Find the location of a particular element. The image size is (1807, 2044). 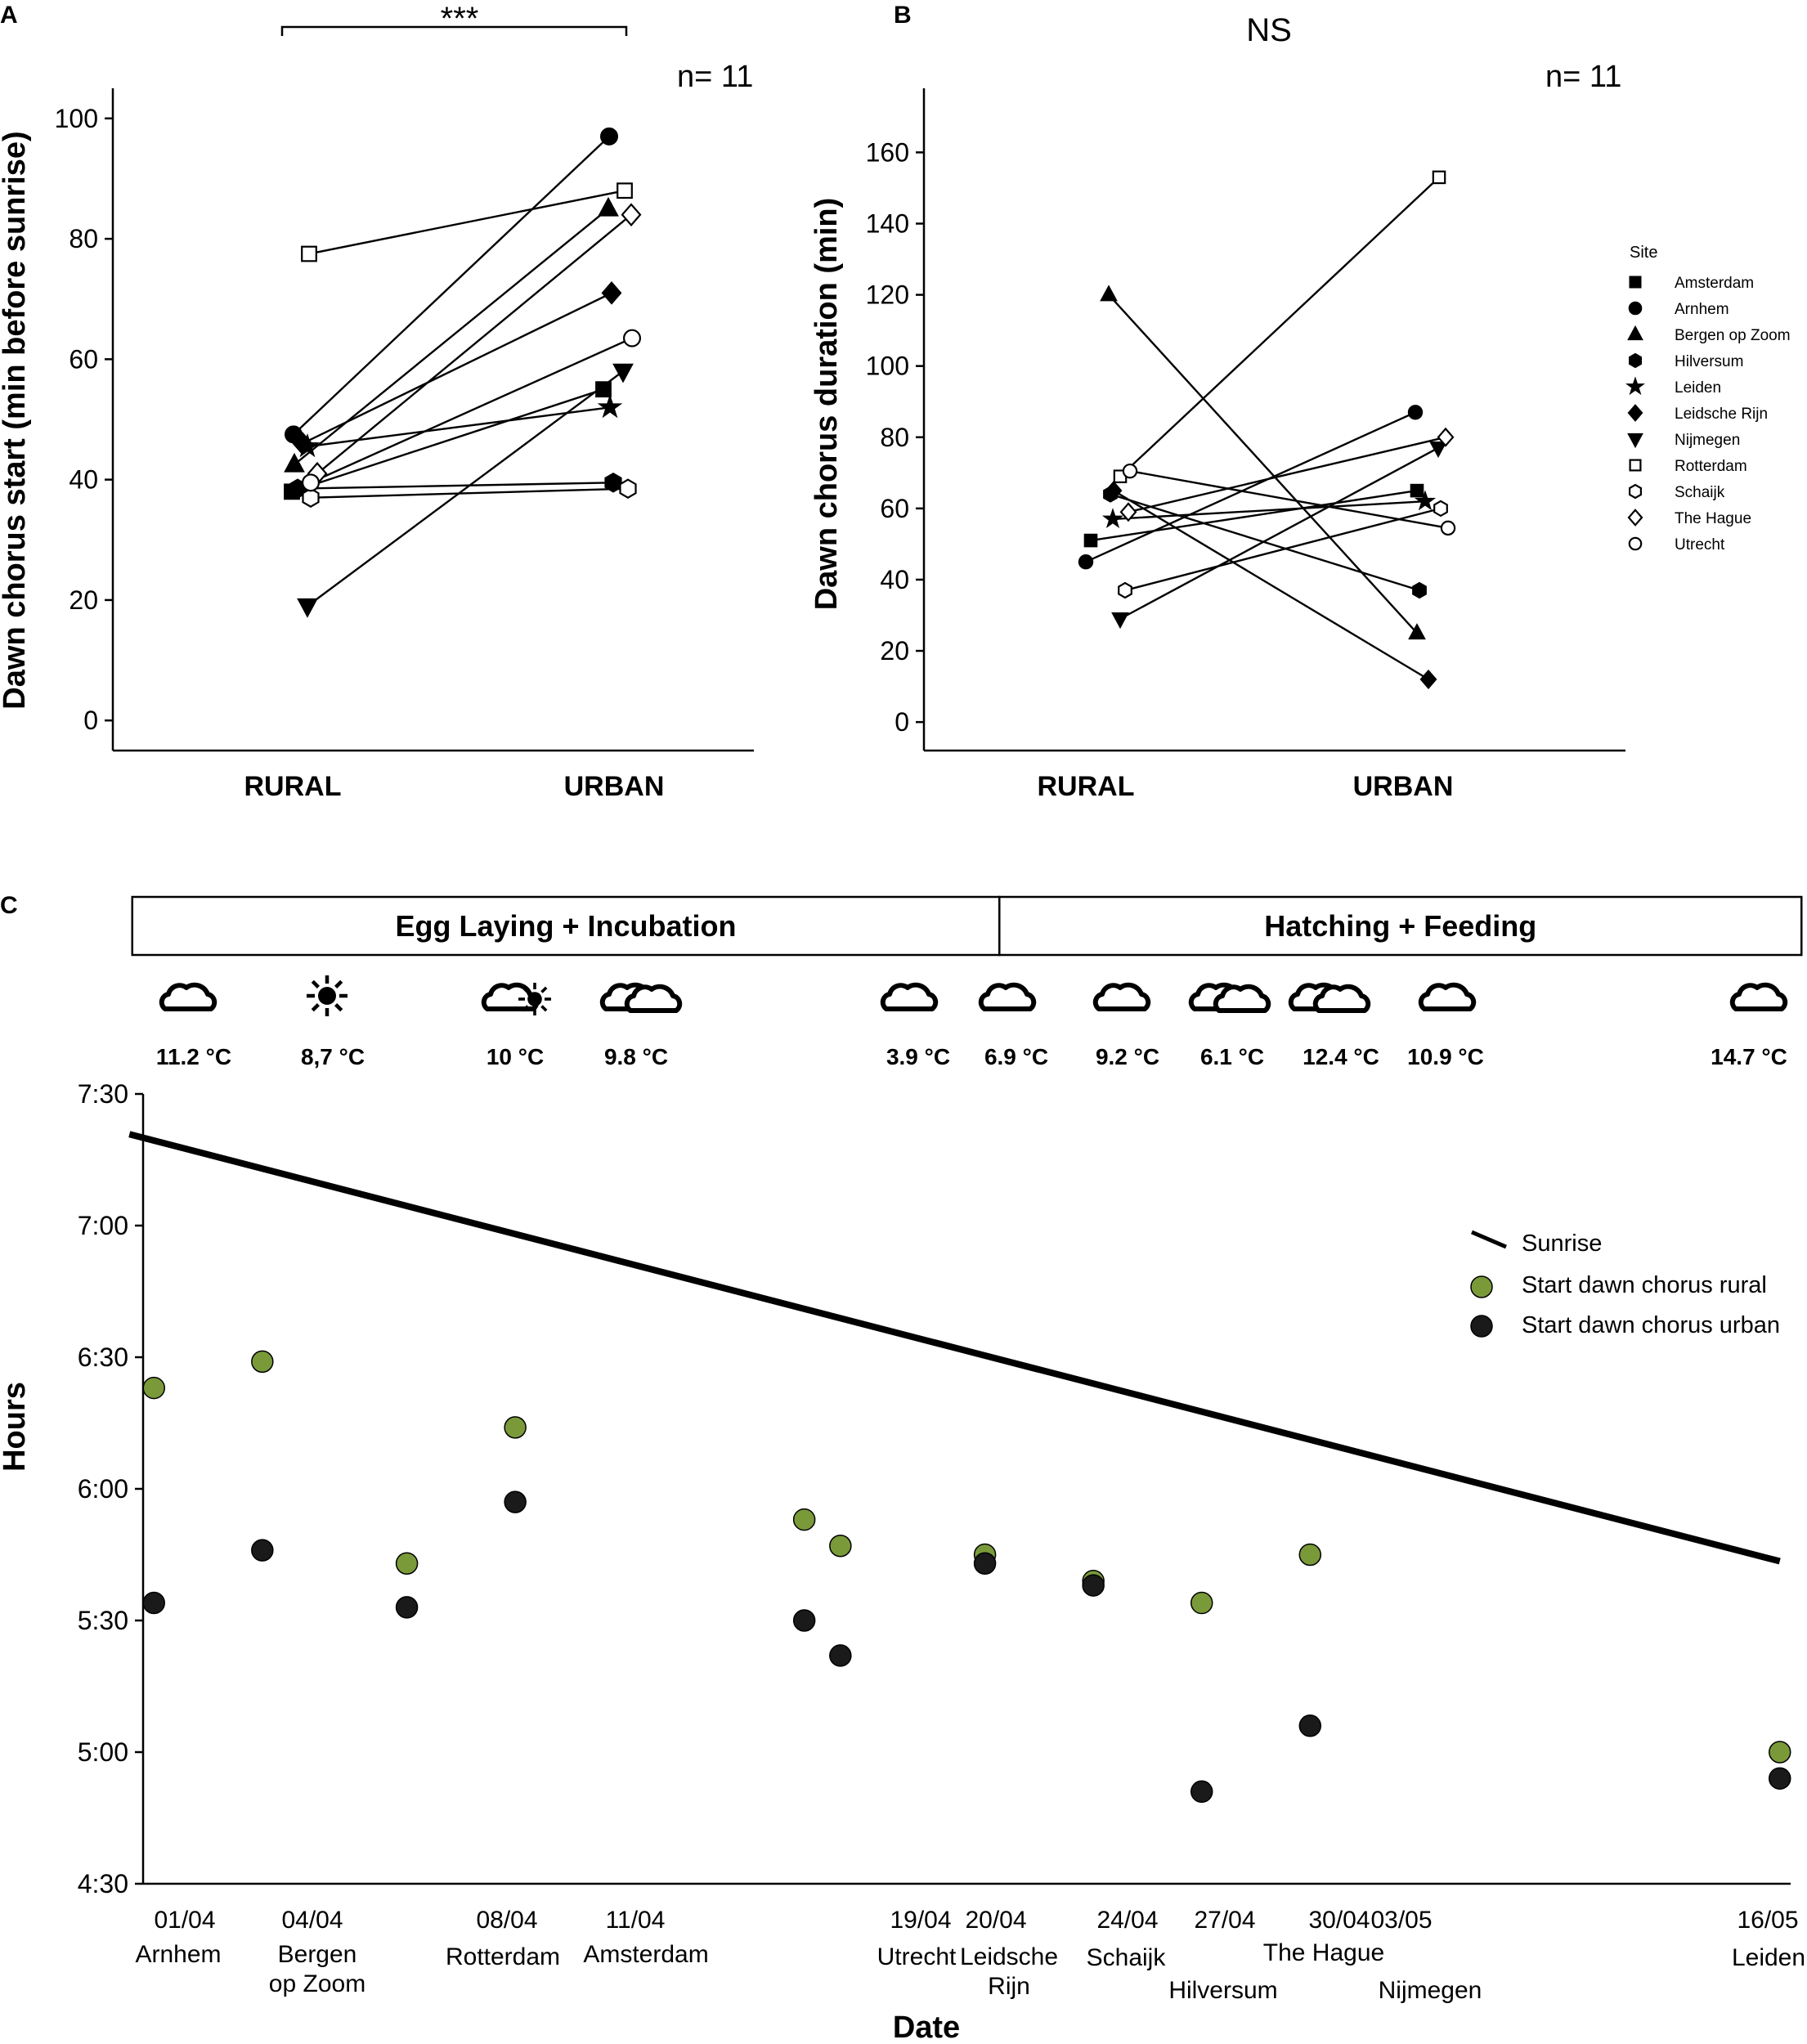

a-y-tick-label: 0 is located at coordinates (90, 720).